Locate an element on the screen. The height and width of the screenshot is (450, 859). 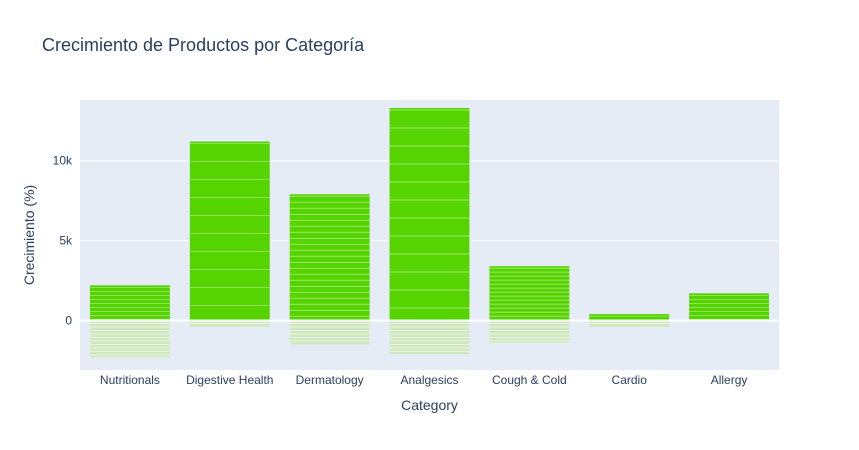
x-tick-label: Allergy is located at coordinates (729, 380).